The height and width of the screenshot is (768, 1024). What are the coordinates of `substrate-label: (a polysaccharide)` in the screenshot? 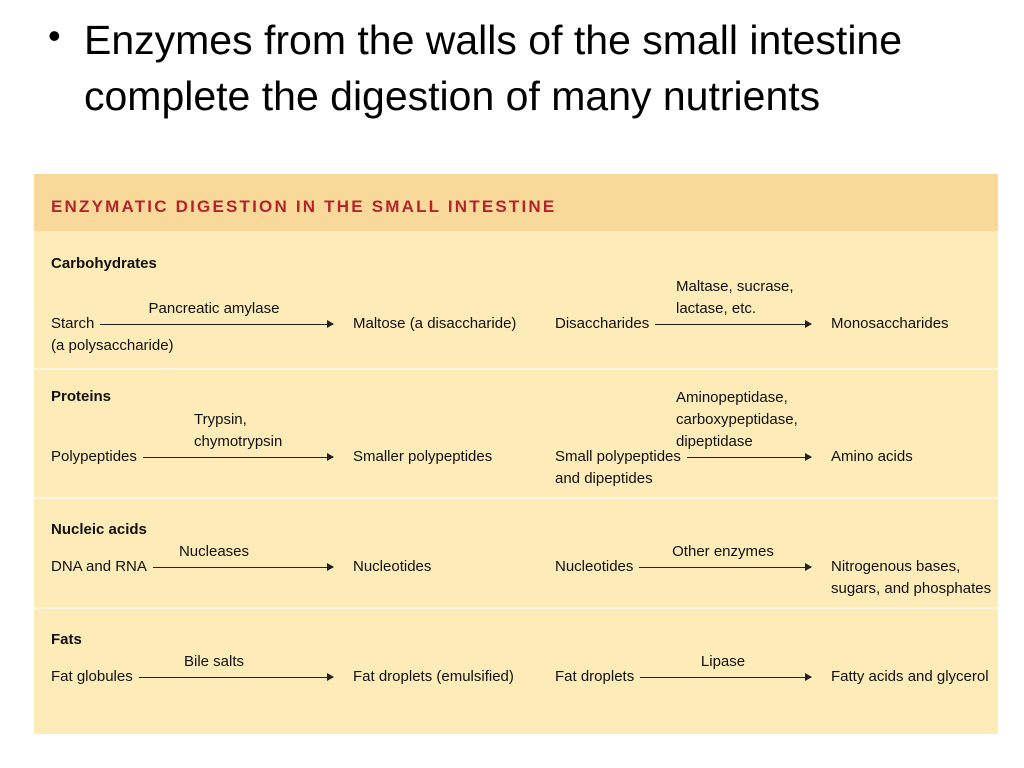 It's located at (112, 345).